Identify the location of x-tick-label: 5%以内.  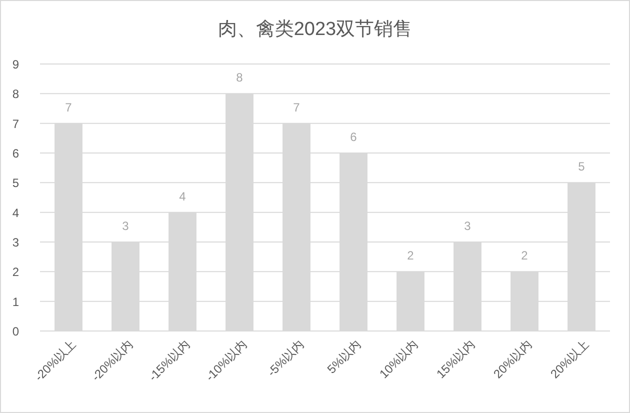
(344, 356).